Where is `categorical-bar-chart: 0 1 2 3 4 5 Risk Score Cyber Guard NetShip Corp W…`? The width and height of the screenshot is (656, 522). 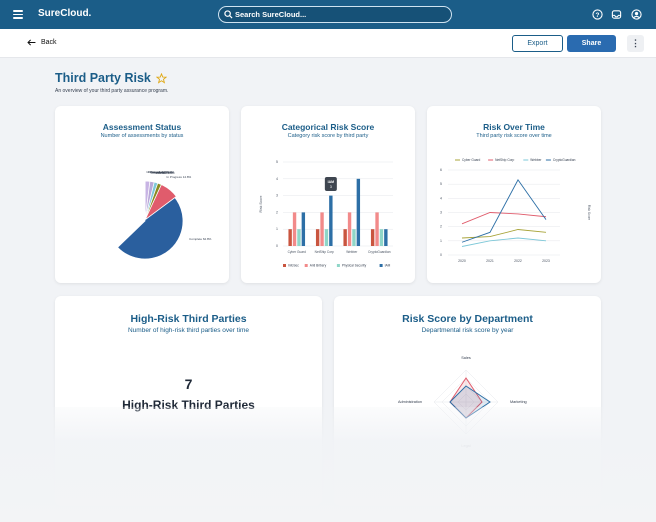
categorical-bar-chart: 0 1 2 3 4 5 Risk Score Cyber Guard NetShip Corp W… is located at coordinates (326, 214).